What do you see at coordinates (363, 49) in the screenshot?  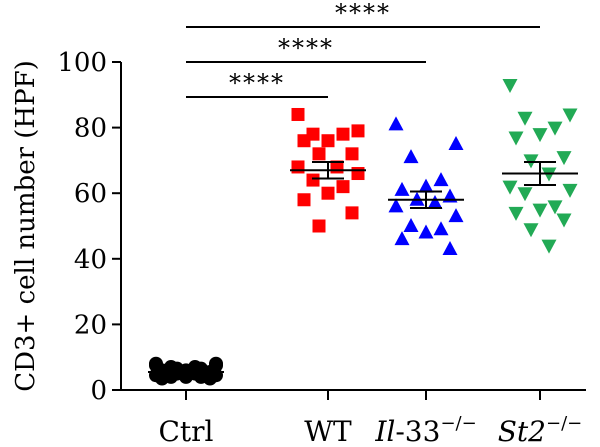 I see `significance-brackets: ************` at bounding box center [363, 49].